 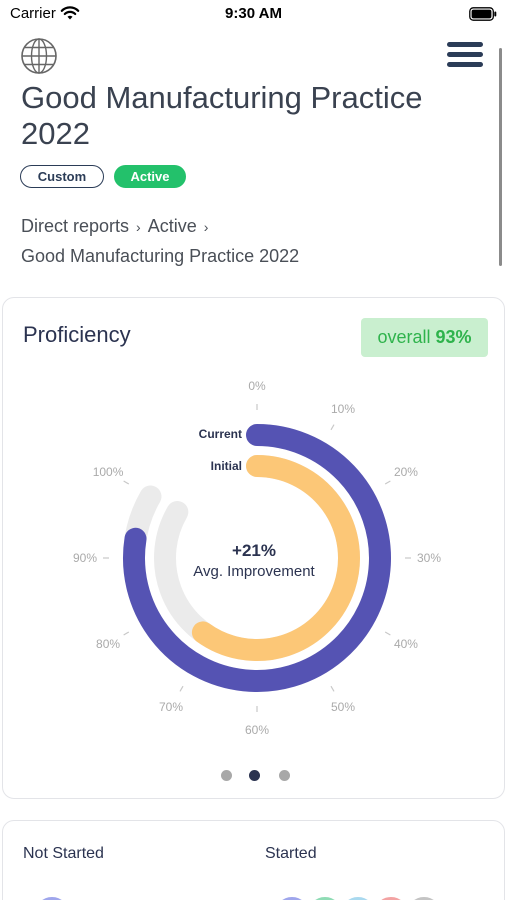 I want to click on overall-value: 93%, so click(x=453, y=337).